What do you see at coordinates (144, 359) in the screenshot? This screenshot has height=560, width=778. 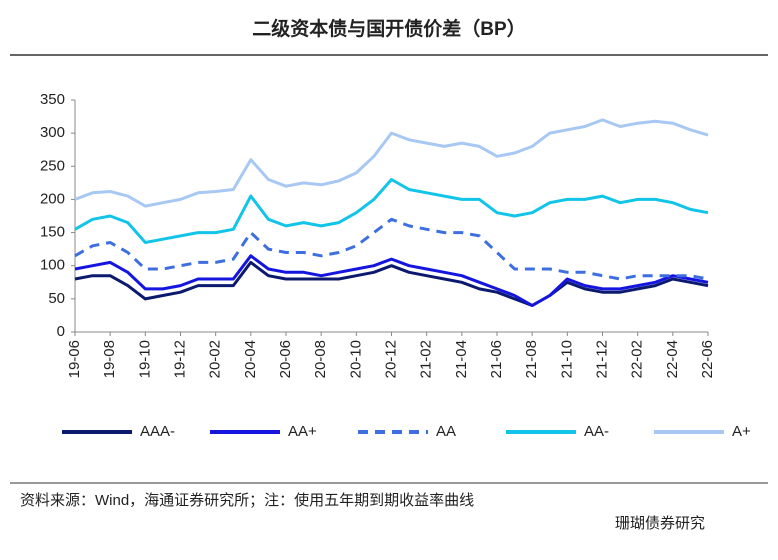 I see `x-tick-label: 19-10` at bounding box center [144, 359].